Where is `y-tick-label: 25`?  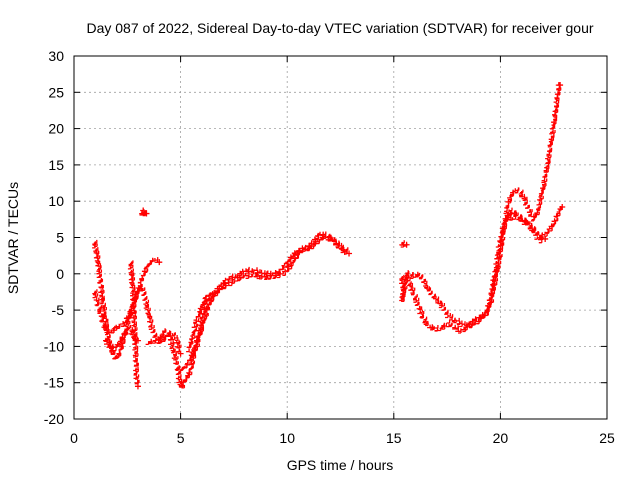 y-tick-label: 25 is located at coordinates (56, 92).